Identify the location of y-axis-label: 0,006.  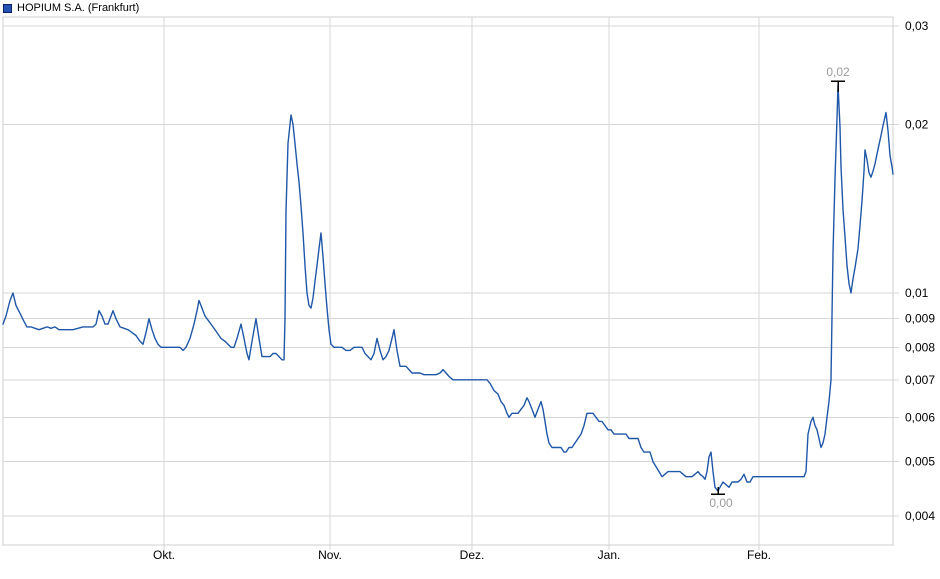
(920, 417).